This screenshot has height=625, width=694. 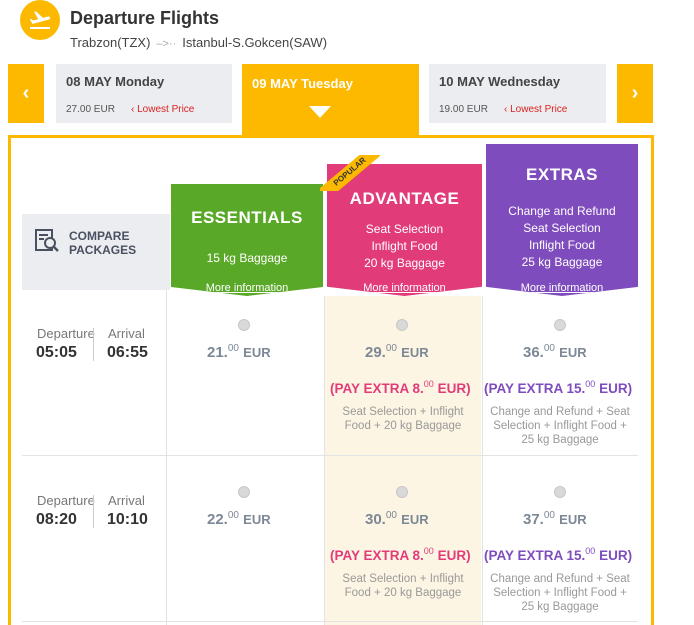 I want to click on route-arrow-icon: –>··, so click(x=166, y=44).